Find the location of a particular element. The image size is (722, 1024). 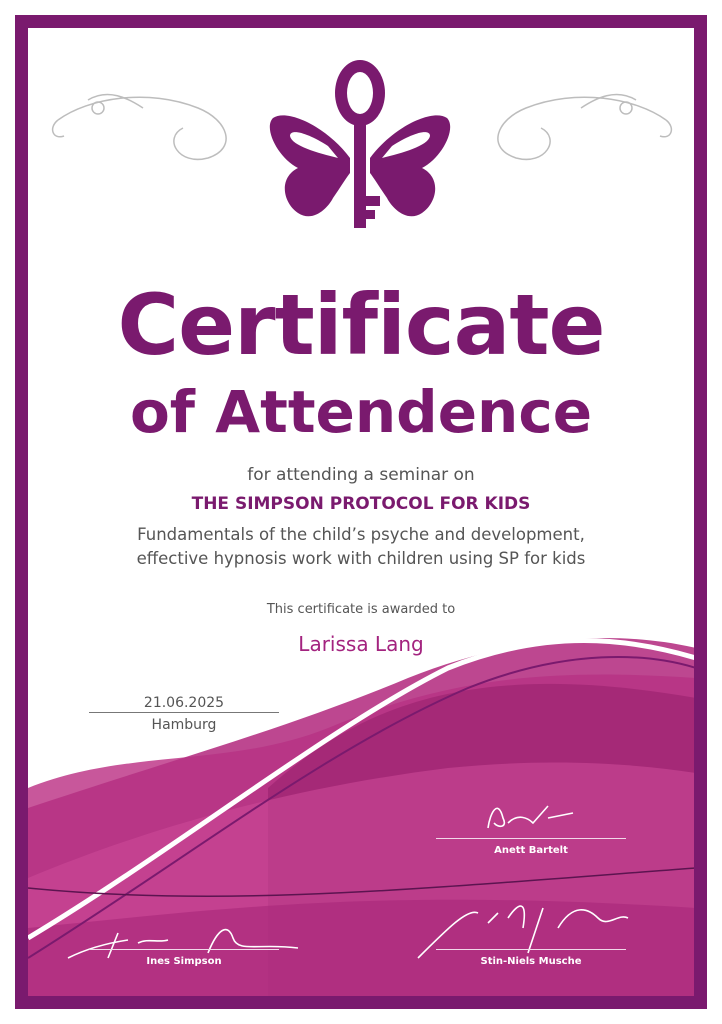

butterfly-key-icon is located at coordinates (360, 144).